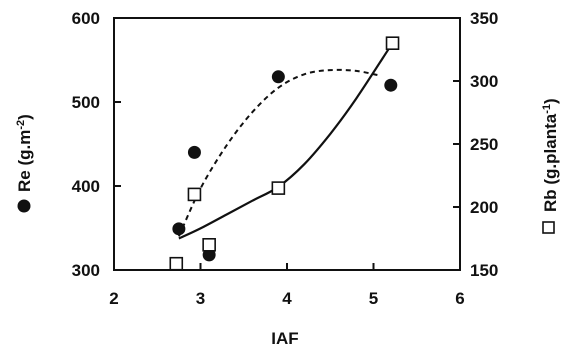 The height and width of the screenshot is (348, 566). I want to click on left-y-label-prefix: Re (g.m, so click(24, 161).